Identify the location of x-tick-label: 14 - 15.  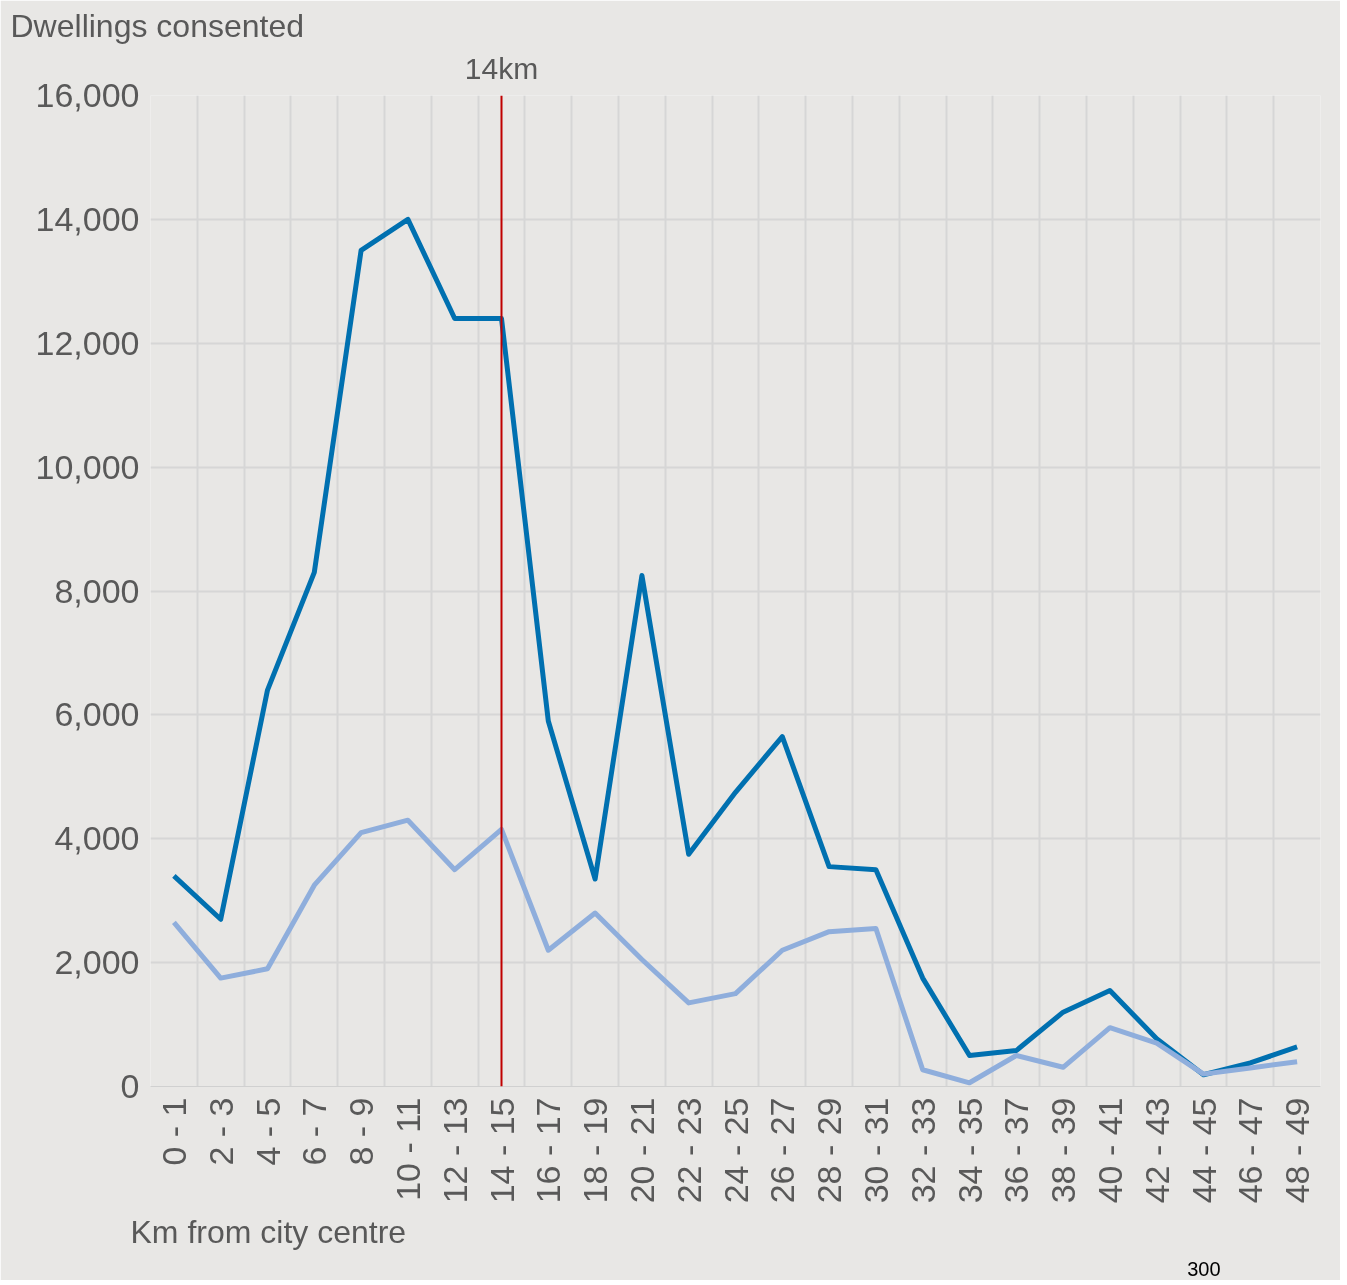
(501, 1150).